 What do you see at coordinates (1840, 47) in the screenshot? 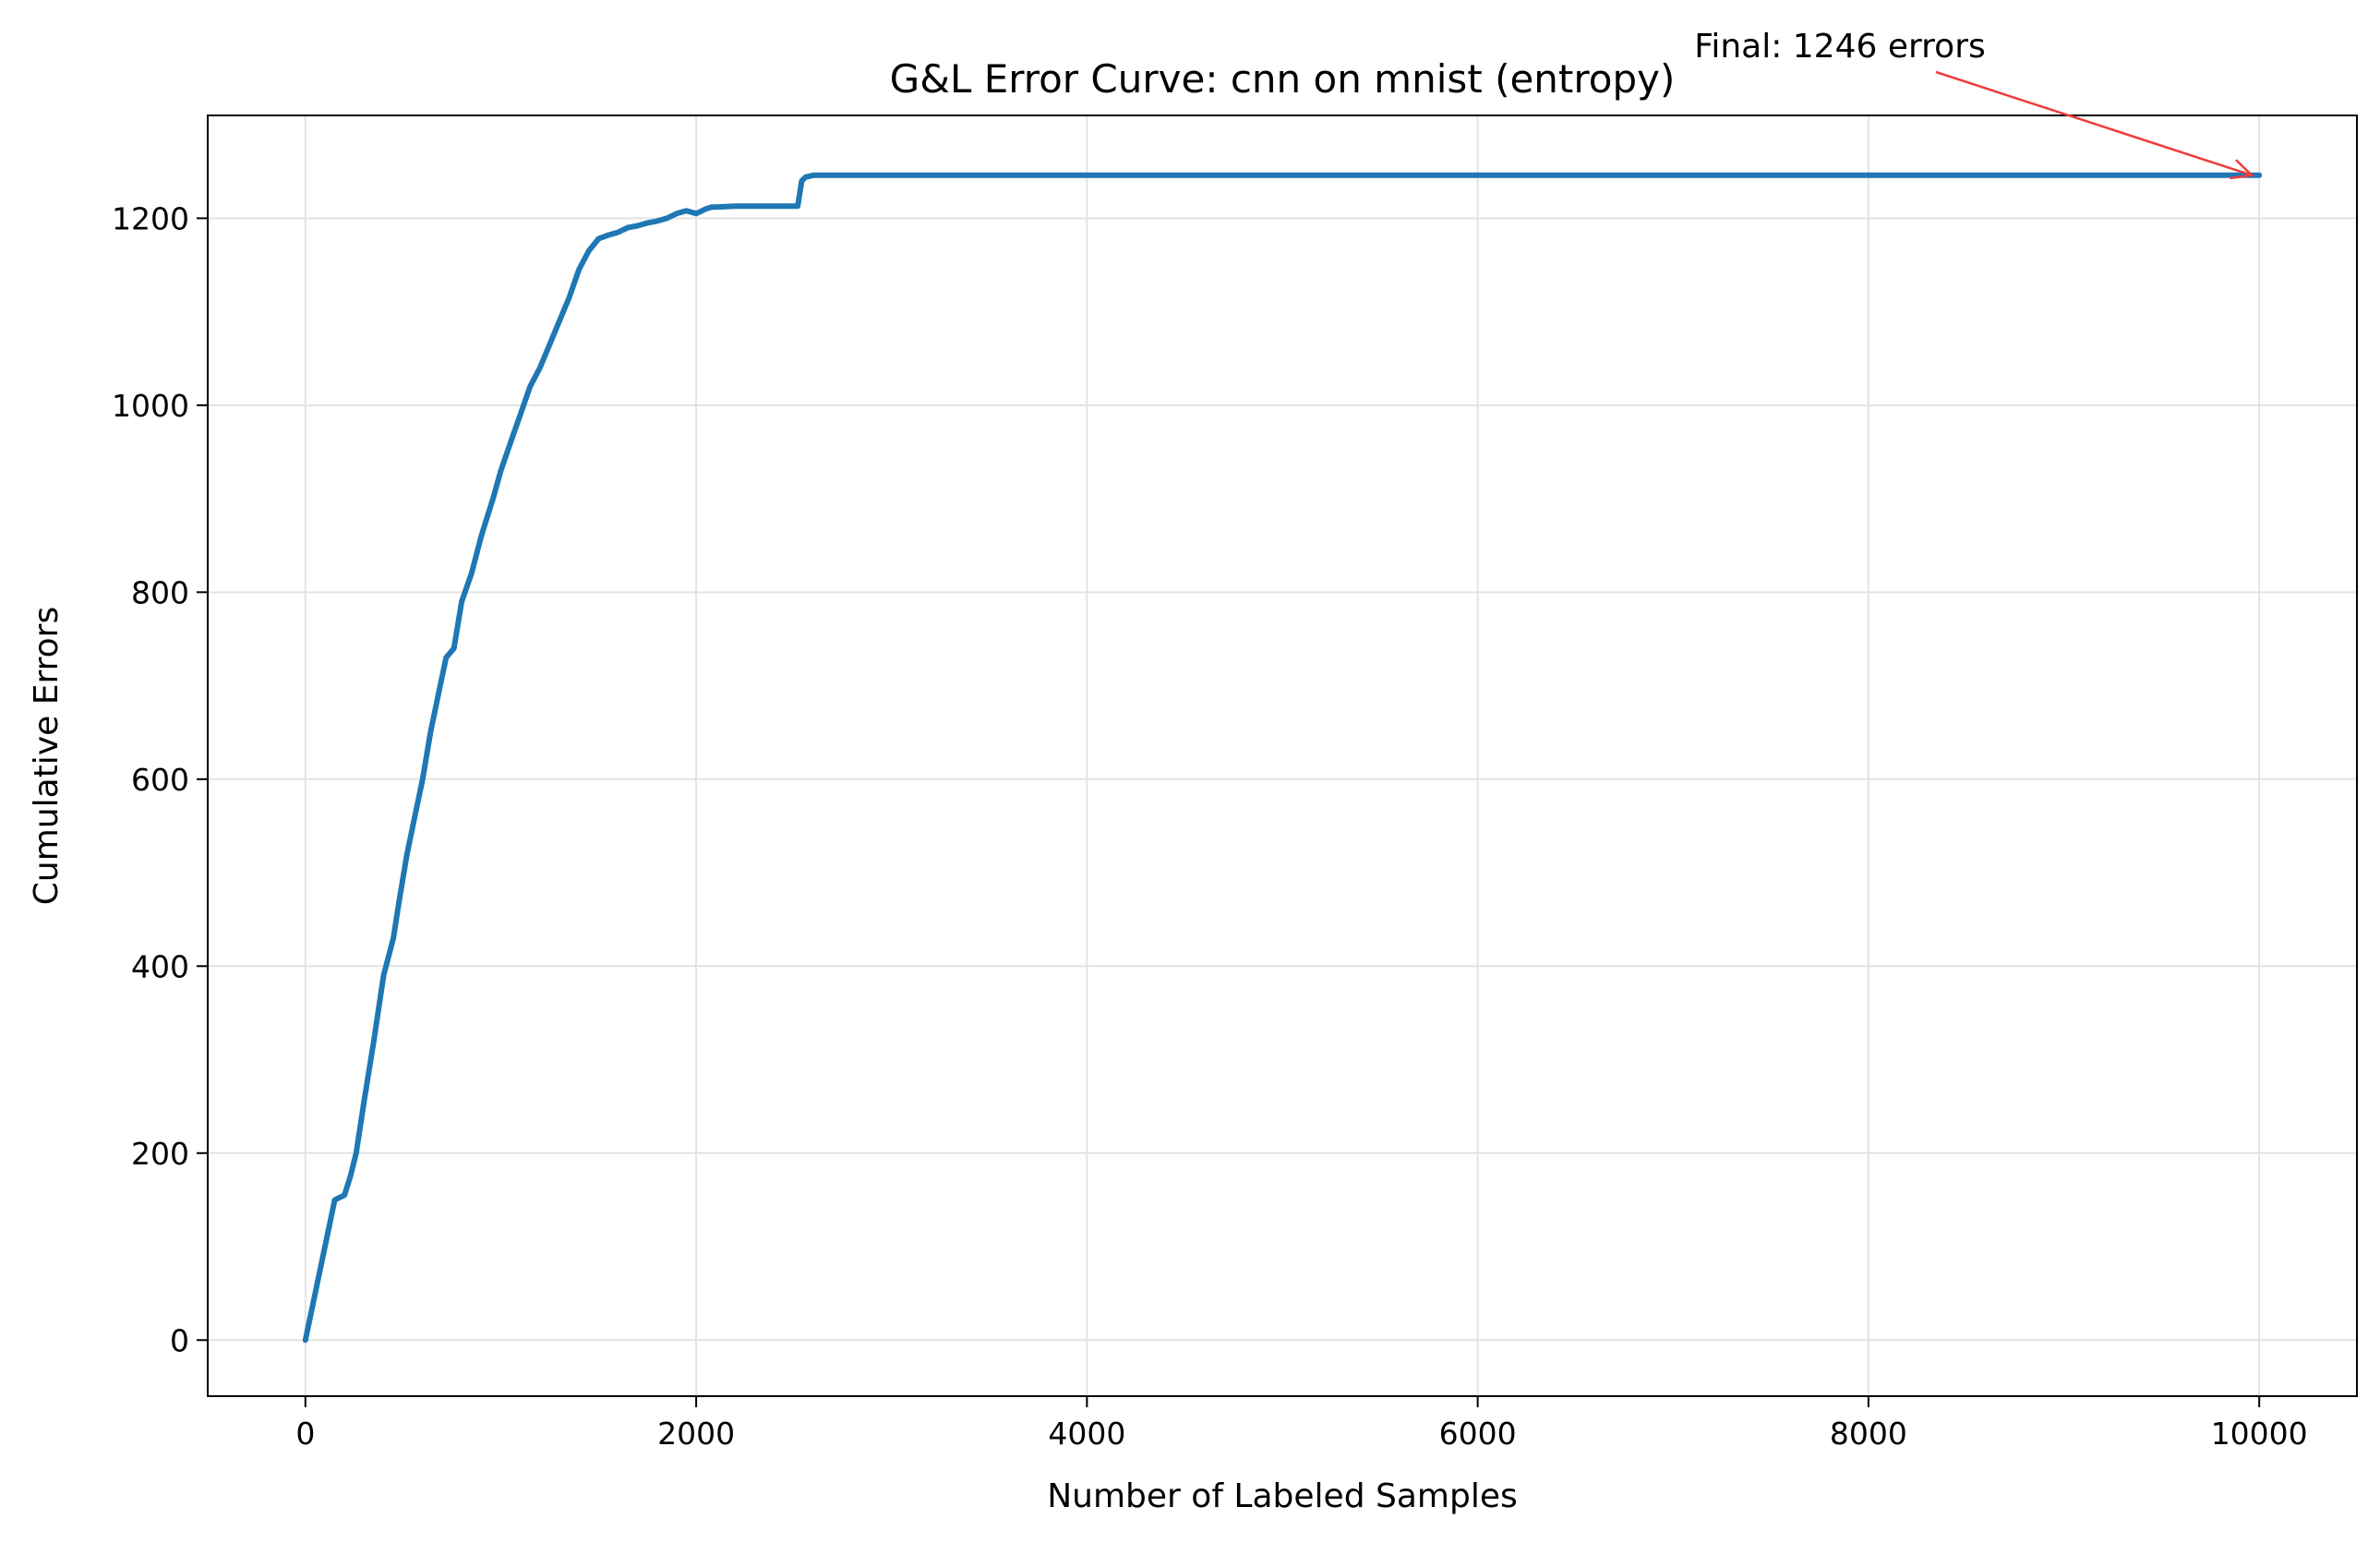
I see `annotation-text: Final: 1246 errors` at bounding box center [1840, 47].